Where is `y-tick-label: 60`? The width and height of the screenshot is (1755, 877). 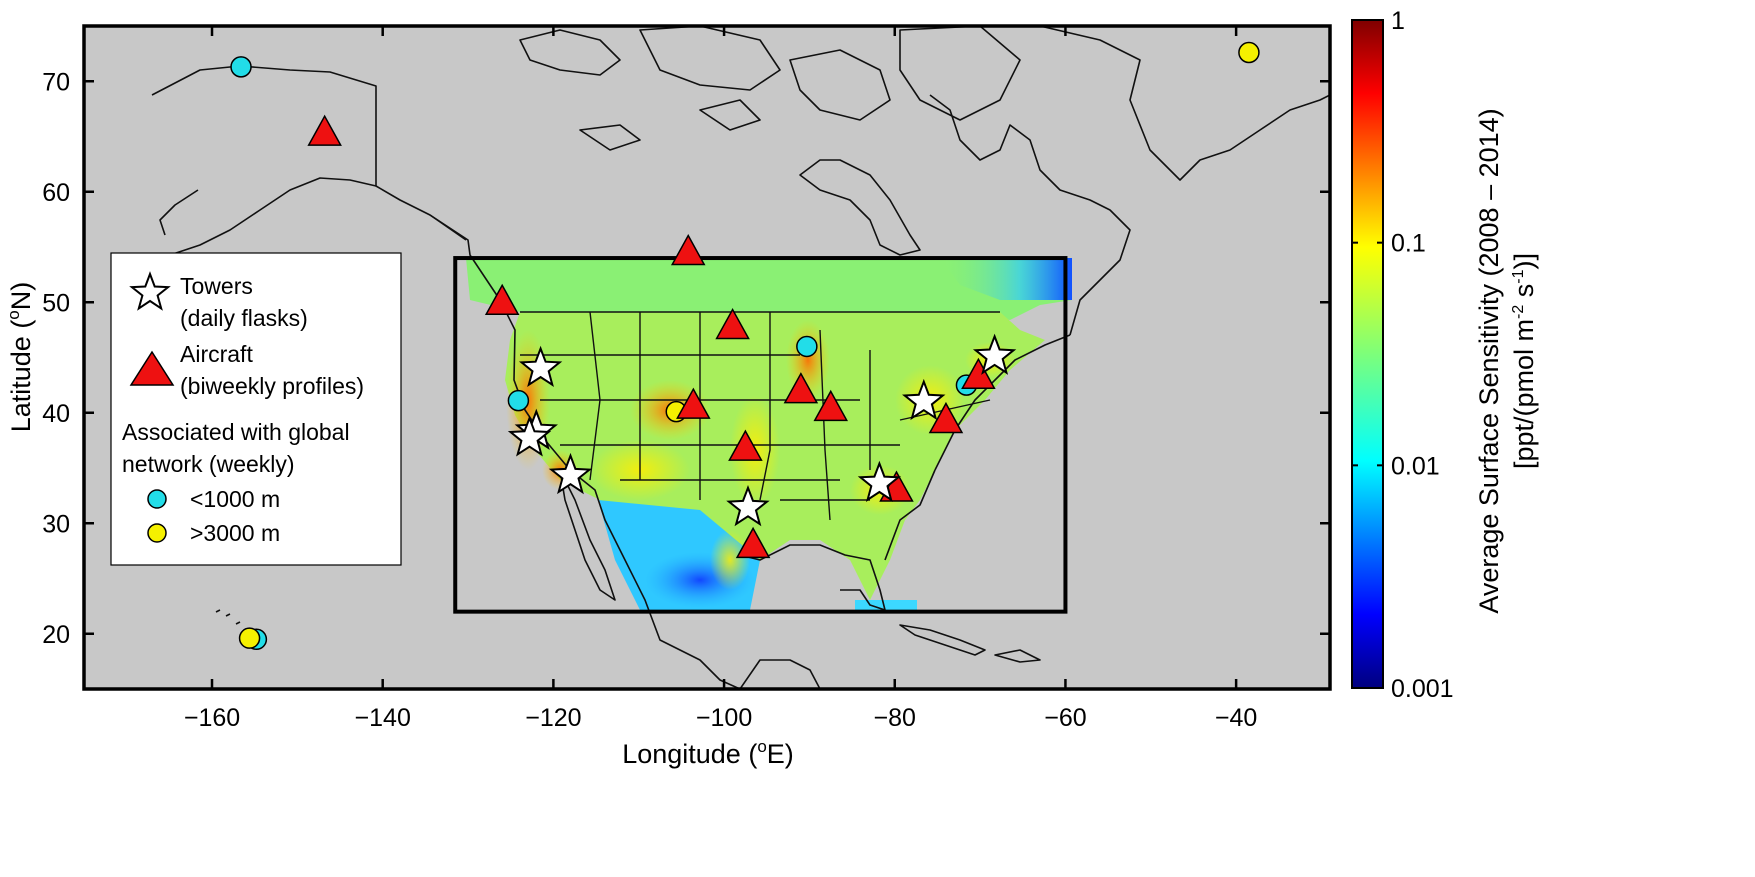 y-tick-label: 60 is located at coordinates (56, 193).